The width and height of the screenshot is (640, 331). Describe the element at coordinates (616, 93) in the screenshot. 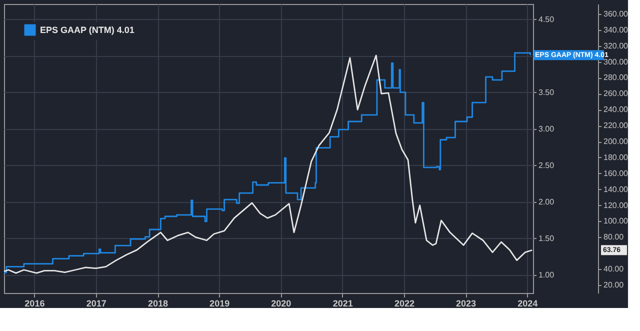

I see `y2-tick-label: 260.00` at that location.